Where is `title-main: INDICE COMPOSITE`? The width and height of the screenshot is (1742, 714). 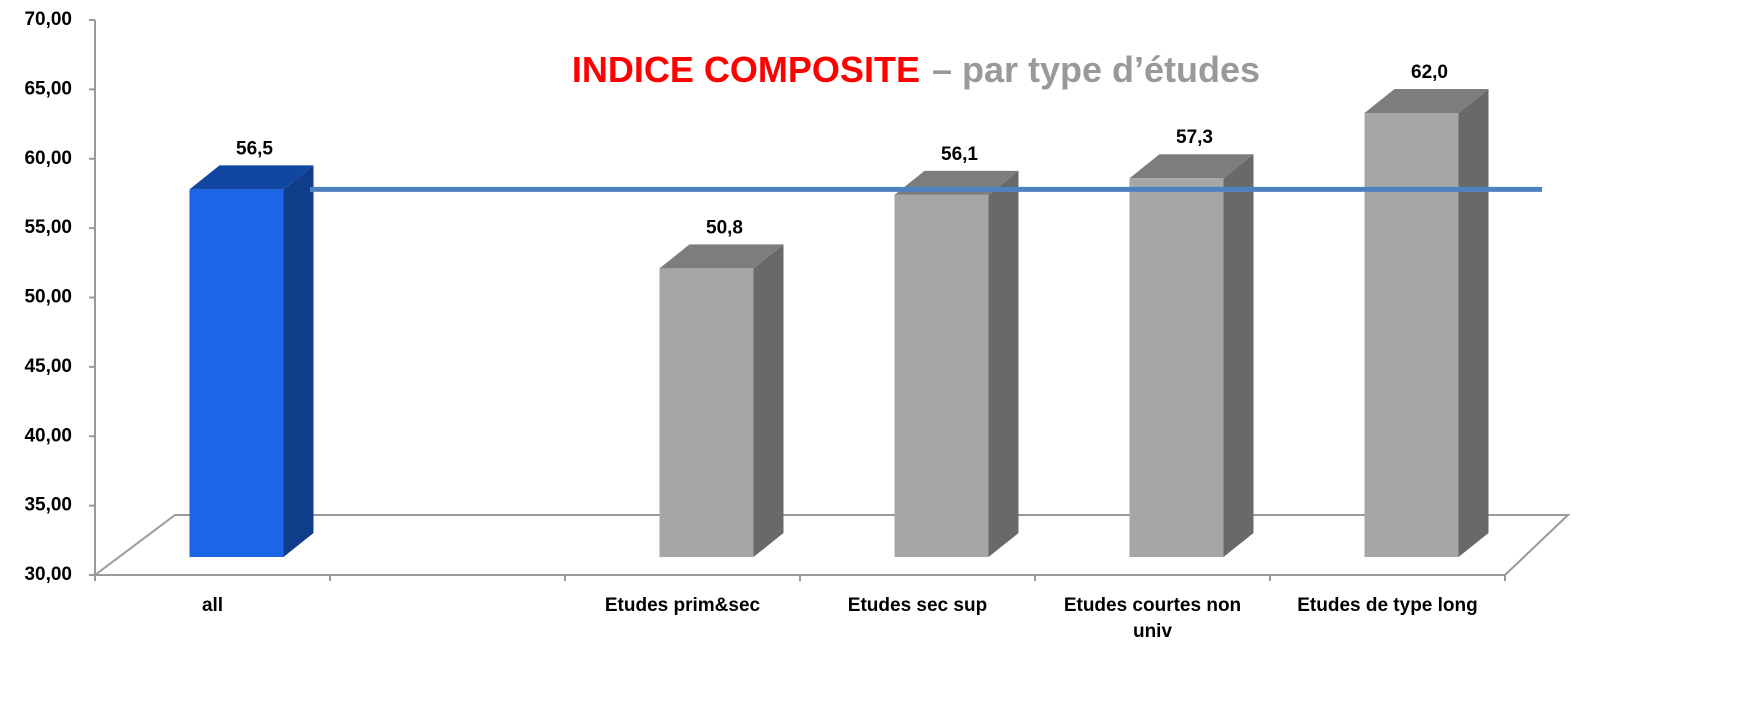 title-main: INDICE COMPOSITE is located at coordinates (746, 69).